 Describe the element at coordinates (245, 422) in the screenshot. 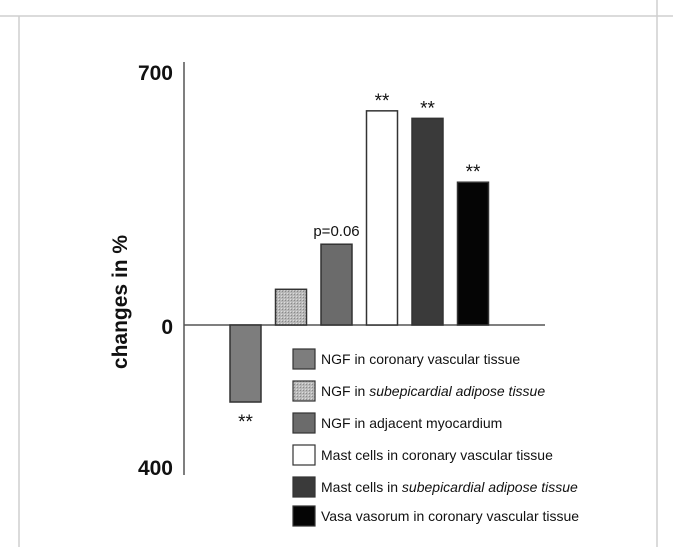

I see `annotation-bar-0: **` at that location.